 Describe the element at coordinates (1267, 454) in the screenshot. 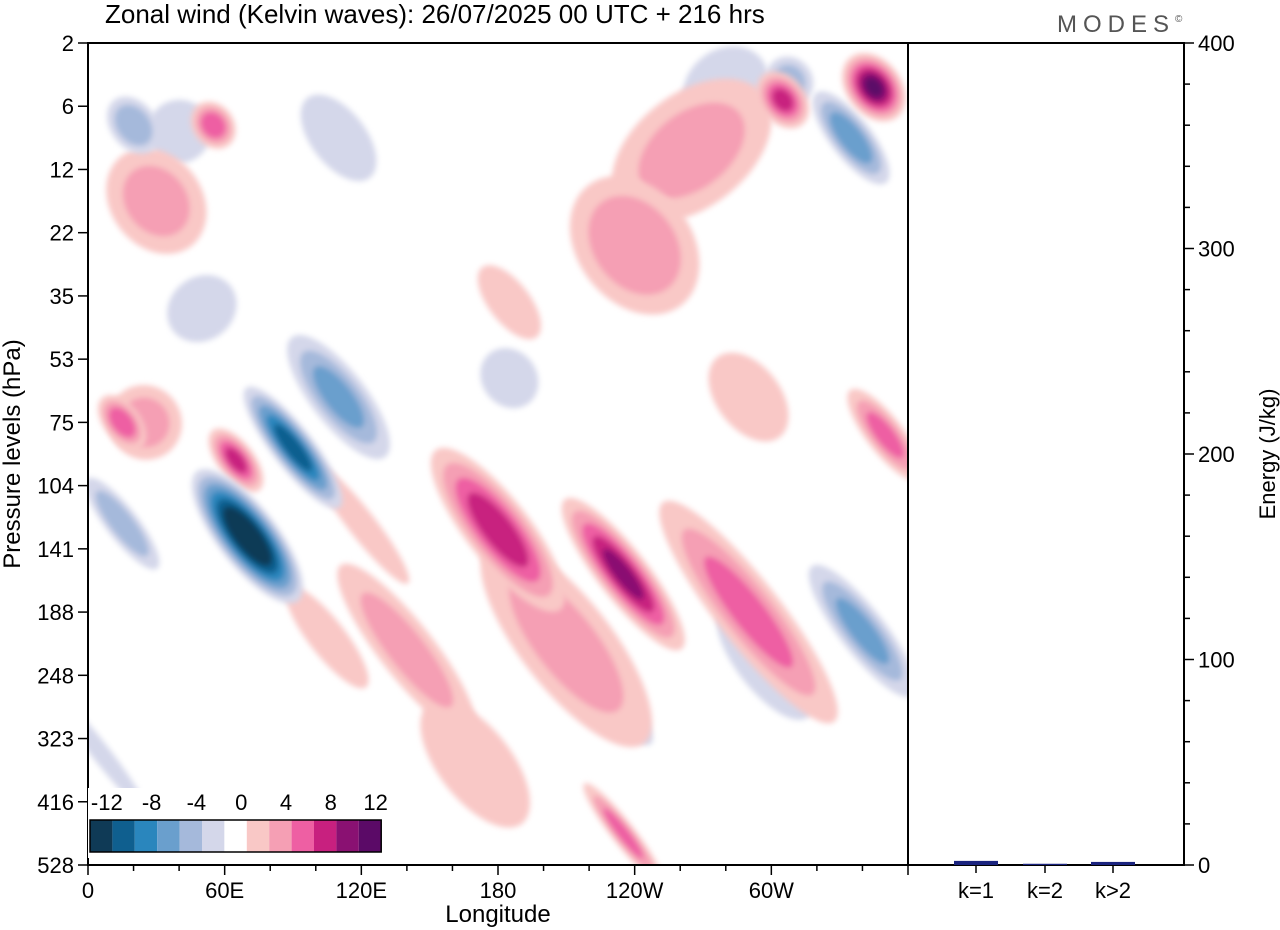

I see `energy-axis-label: Energy (J/kg)` at that location.